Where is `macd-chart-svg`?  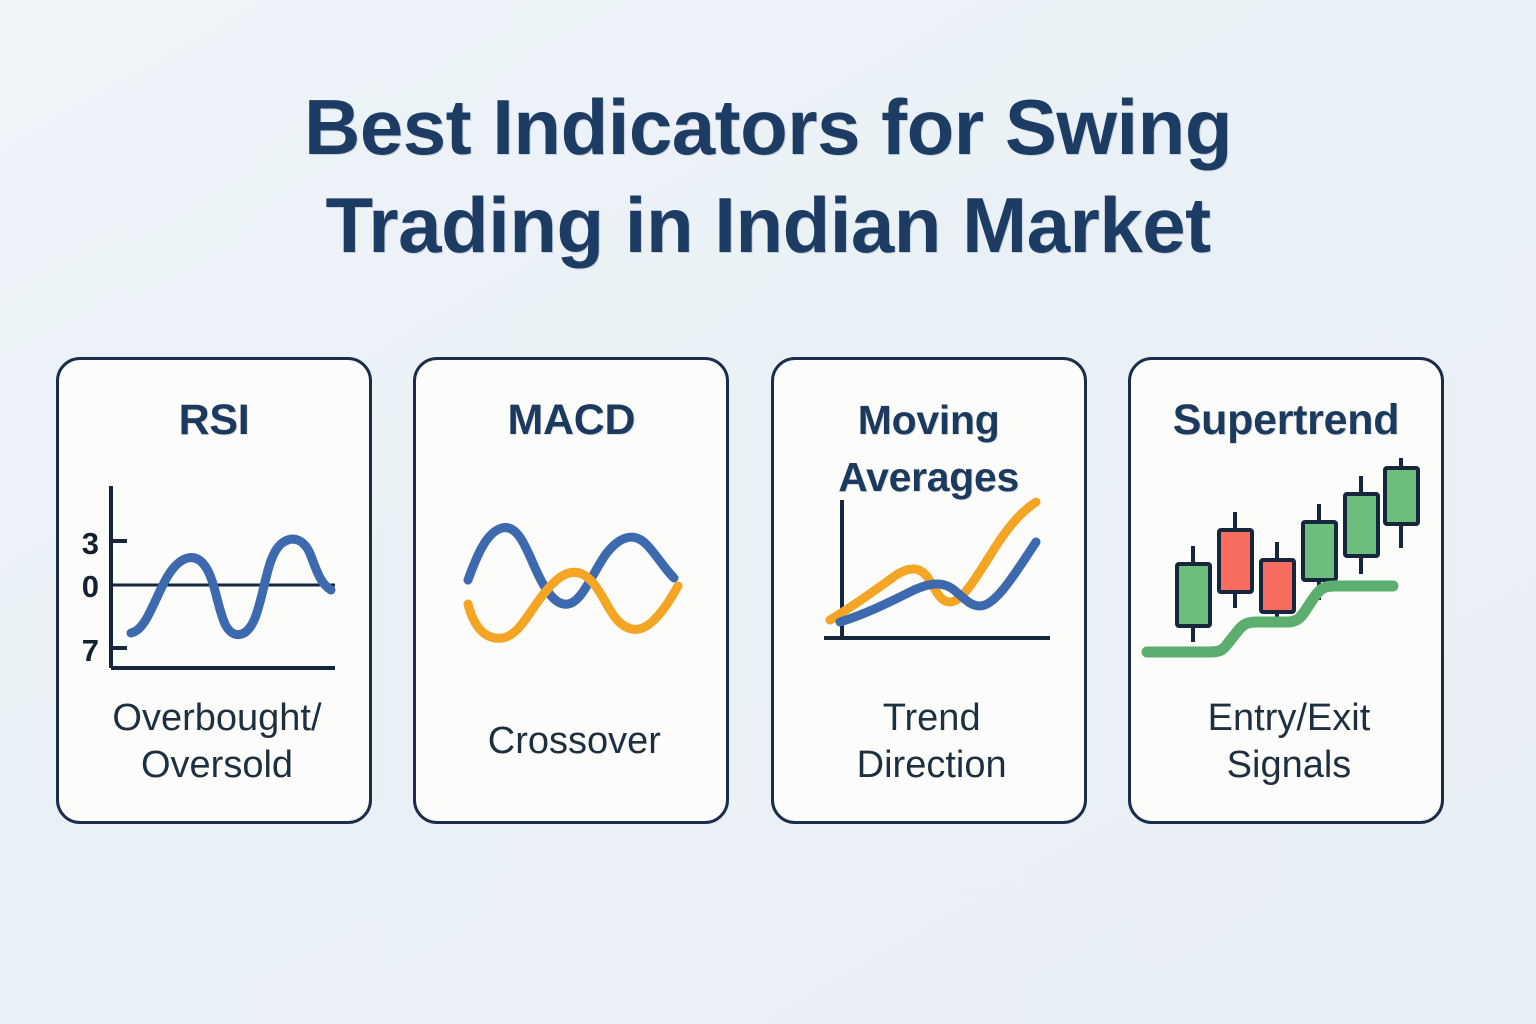 macd-chart-svg is located at coordinates (573, 583).